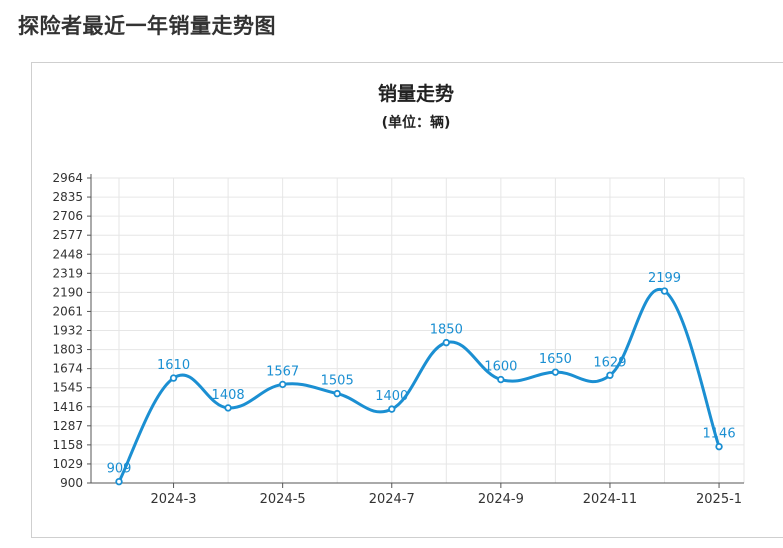  Describe the element at coordinates (610, 499) in the screenshot. I see `x-tick-label: 2024-11` at that location.